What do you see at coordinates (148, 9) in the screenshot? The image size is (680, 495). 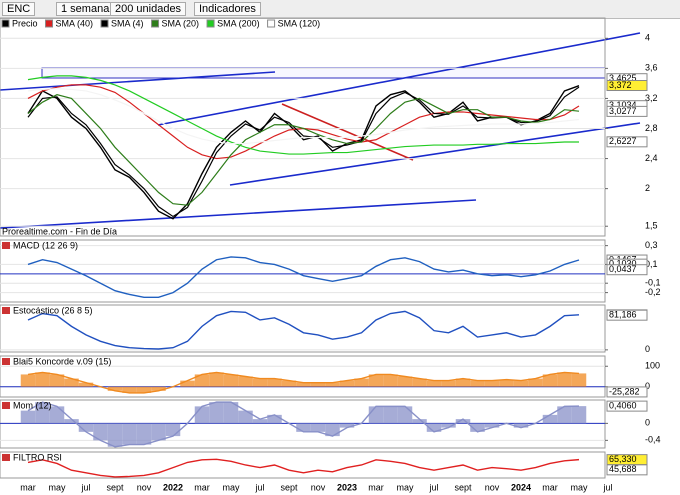 I see `units: 200 unidades` at bounding box center [148, 9].